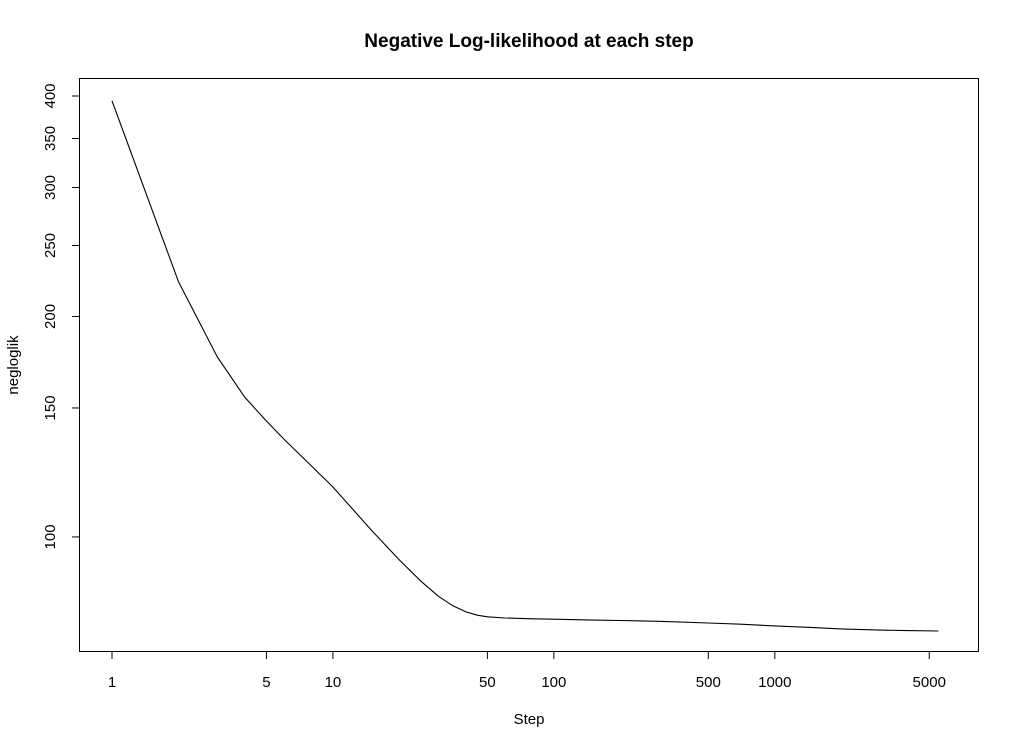 This screenshot has height=750, width=1020. Describe the element at coordinates (50, 138) in the screenshot. I see `y-tick-label: 350` at that location.